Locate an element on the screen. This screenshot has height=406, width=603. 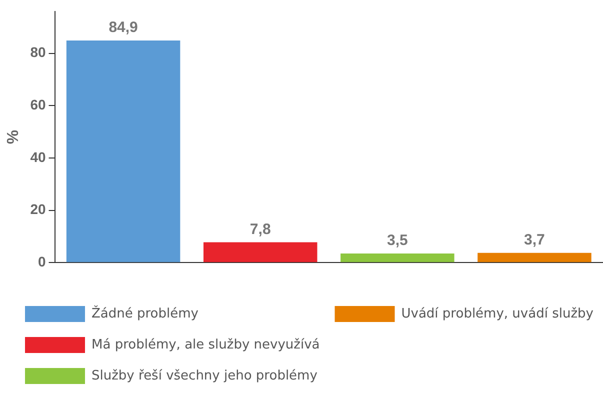
data-label: 84,9 is located at coordinates (123, 27).